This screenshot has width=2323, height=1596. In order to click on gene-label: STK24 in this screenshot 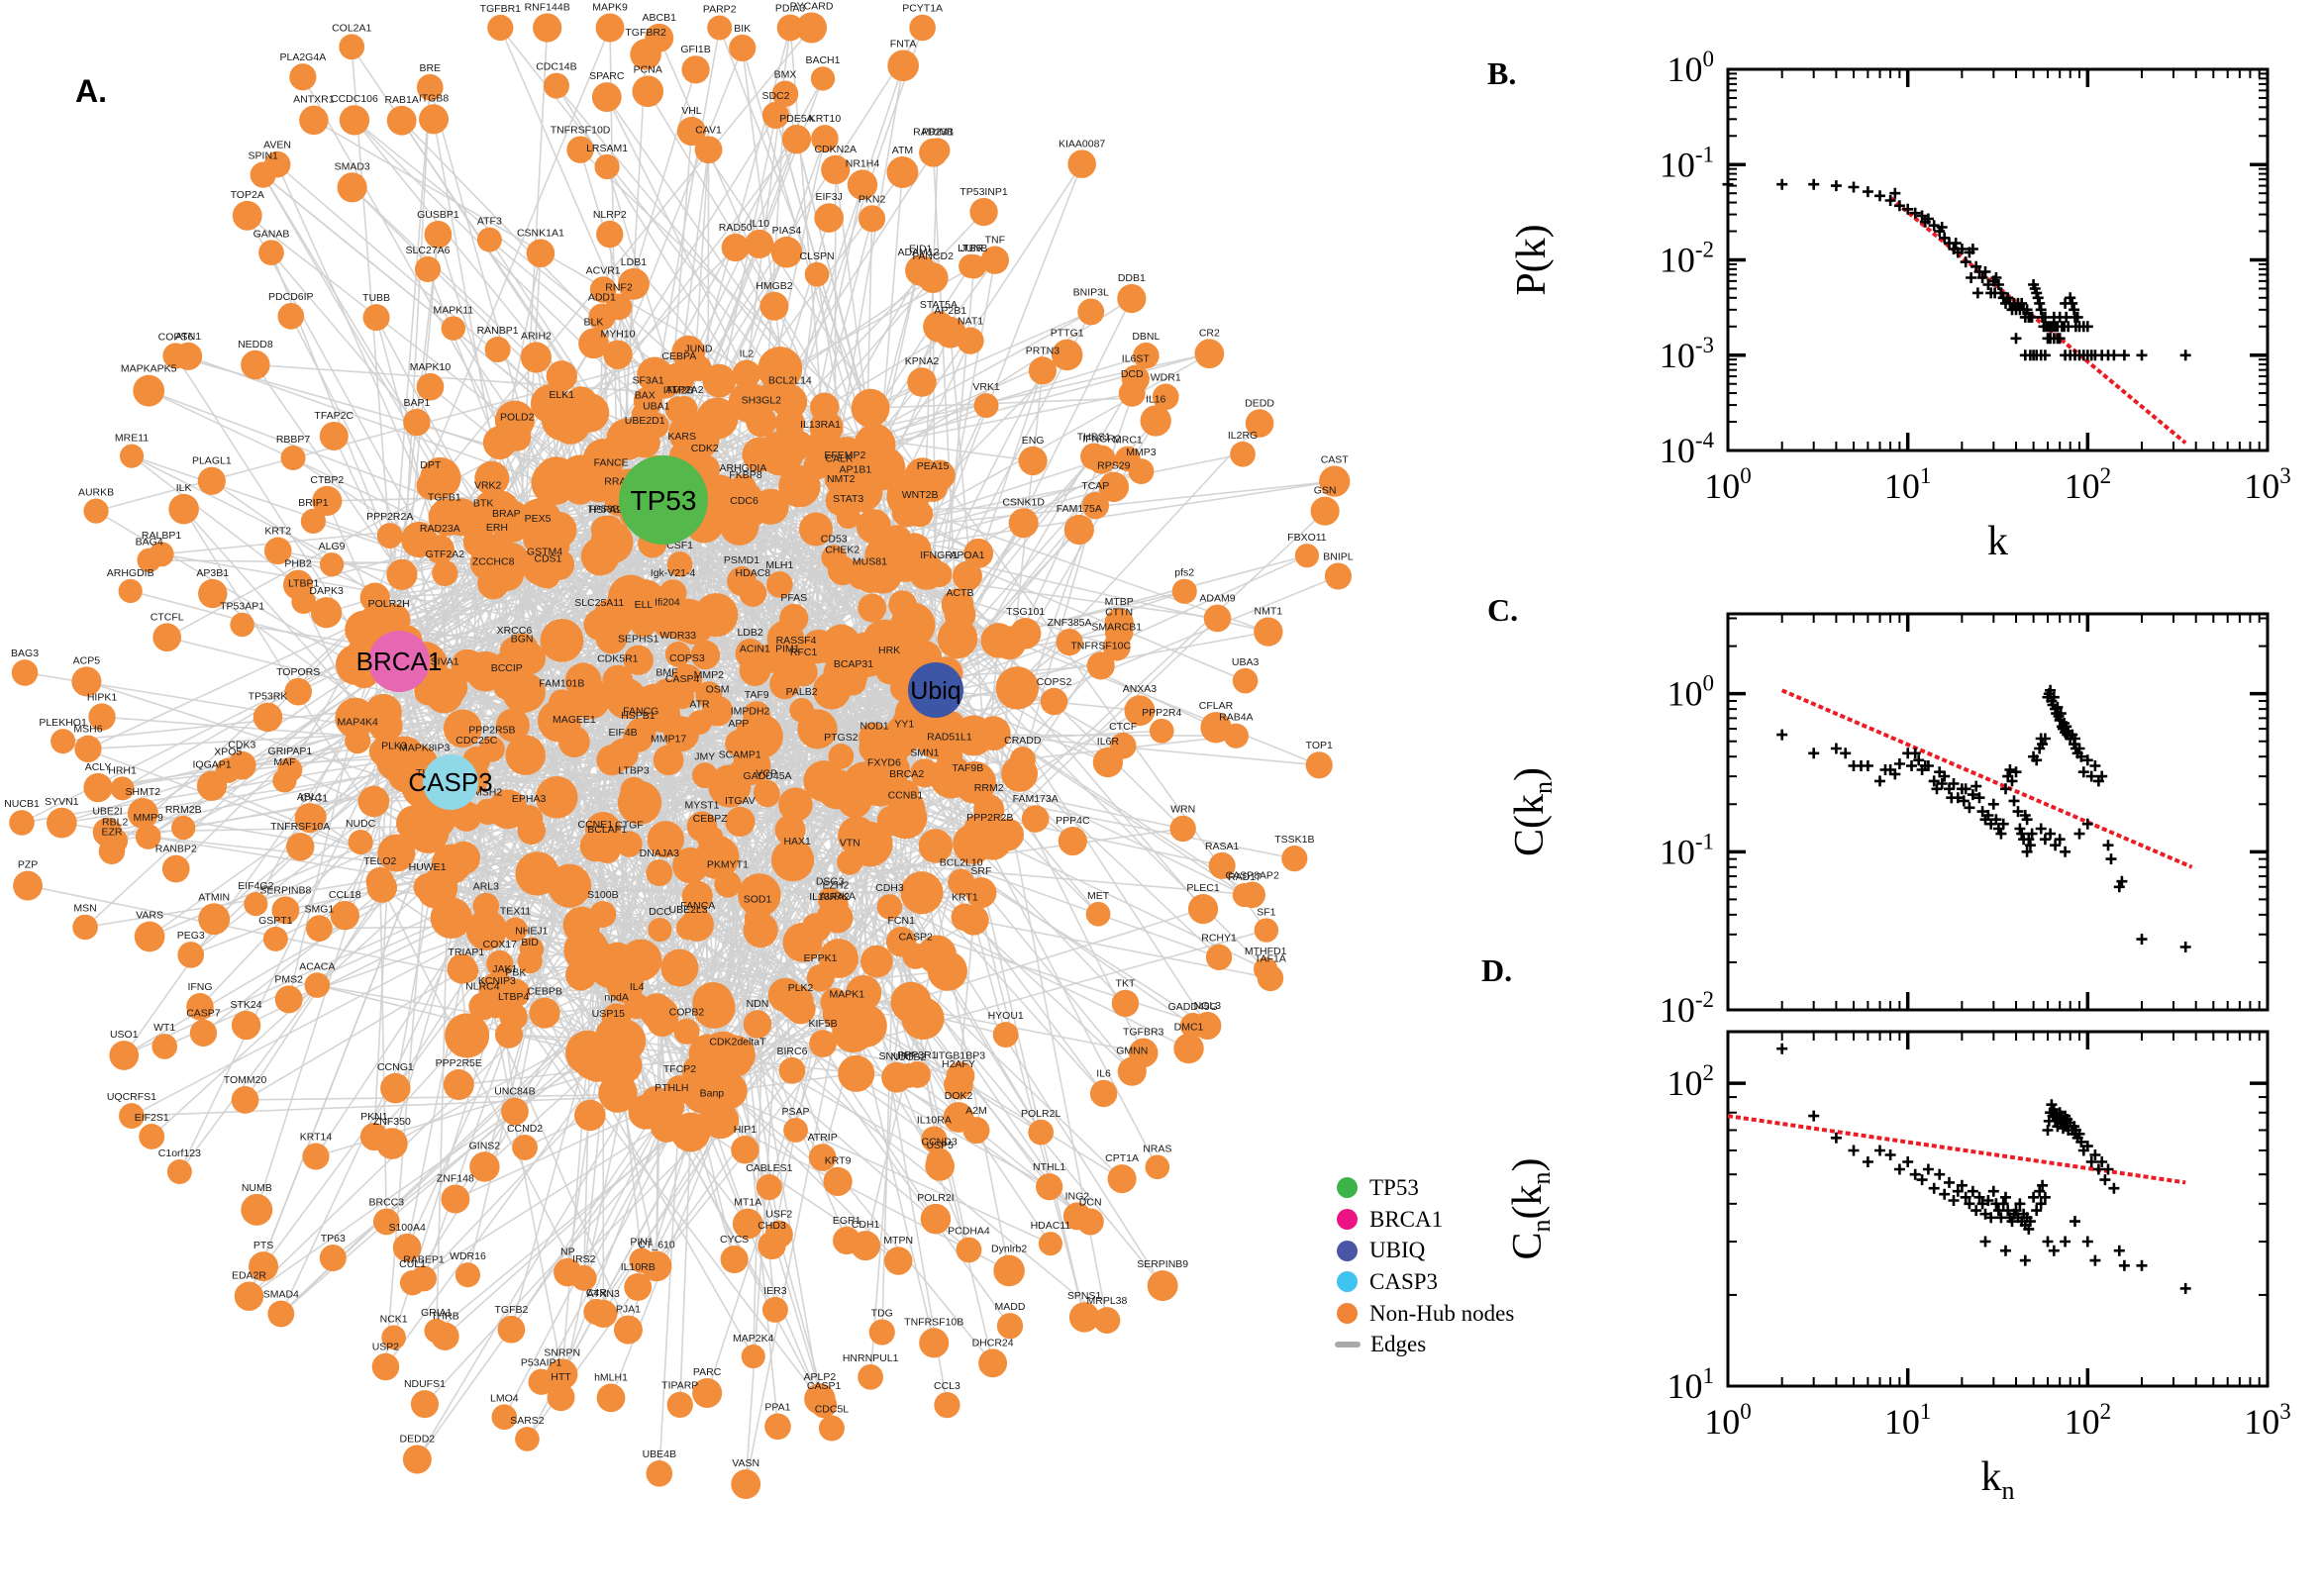, I will do `click(247, 1005)`.